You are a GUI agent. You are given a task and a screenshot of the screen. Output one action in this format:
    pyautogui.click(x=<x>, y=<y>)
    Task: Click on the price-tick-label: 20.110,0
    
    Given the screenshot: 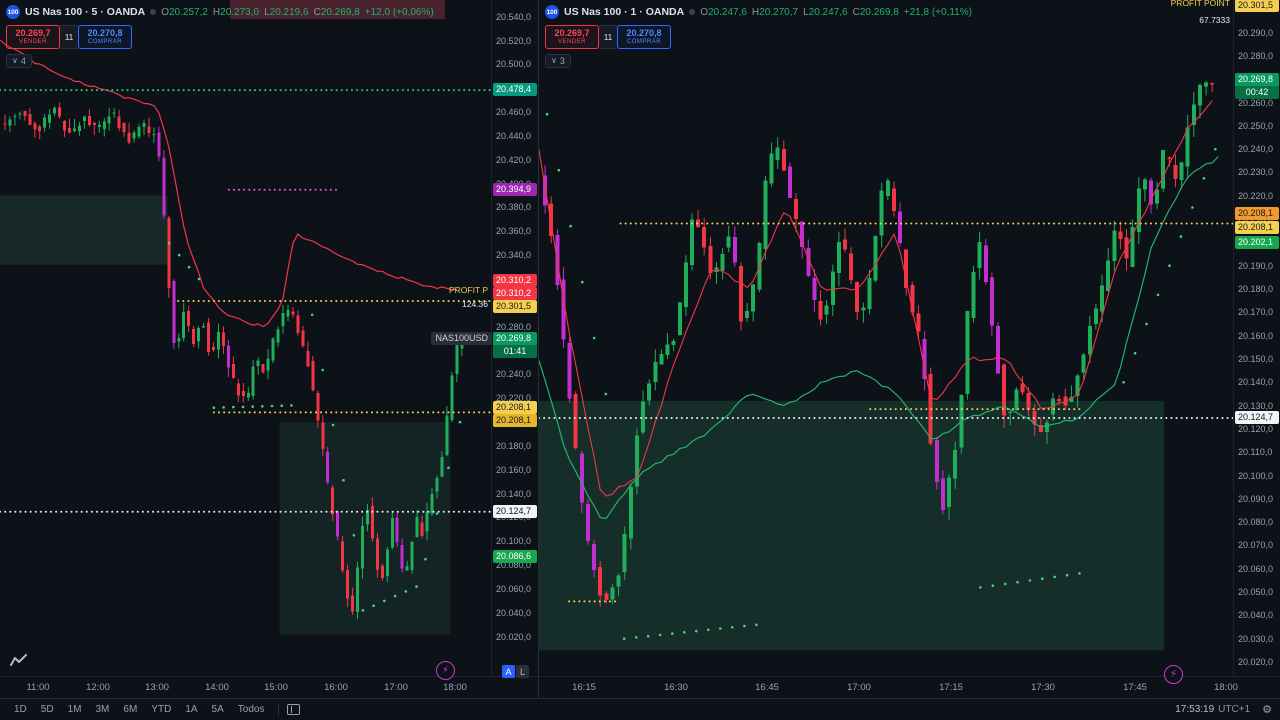 What is the action you would take?
    pyautogui.click(x=1255, y=452)
    